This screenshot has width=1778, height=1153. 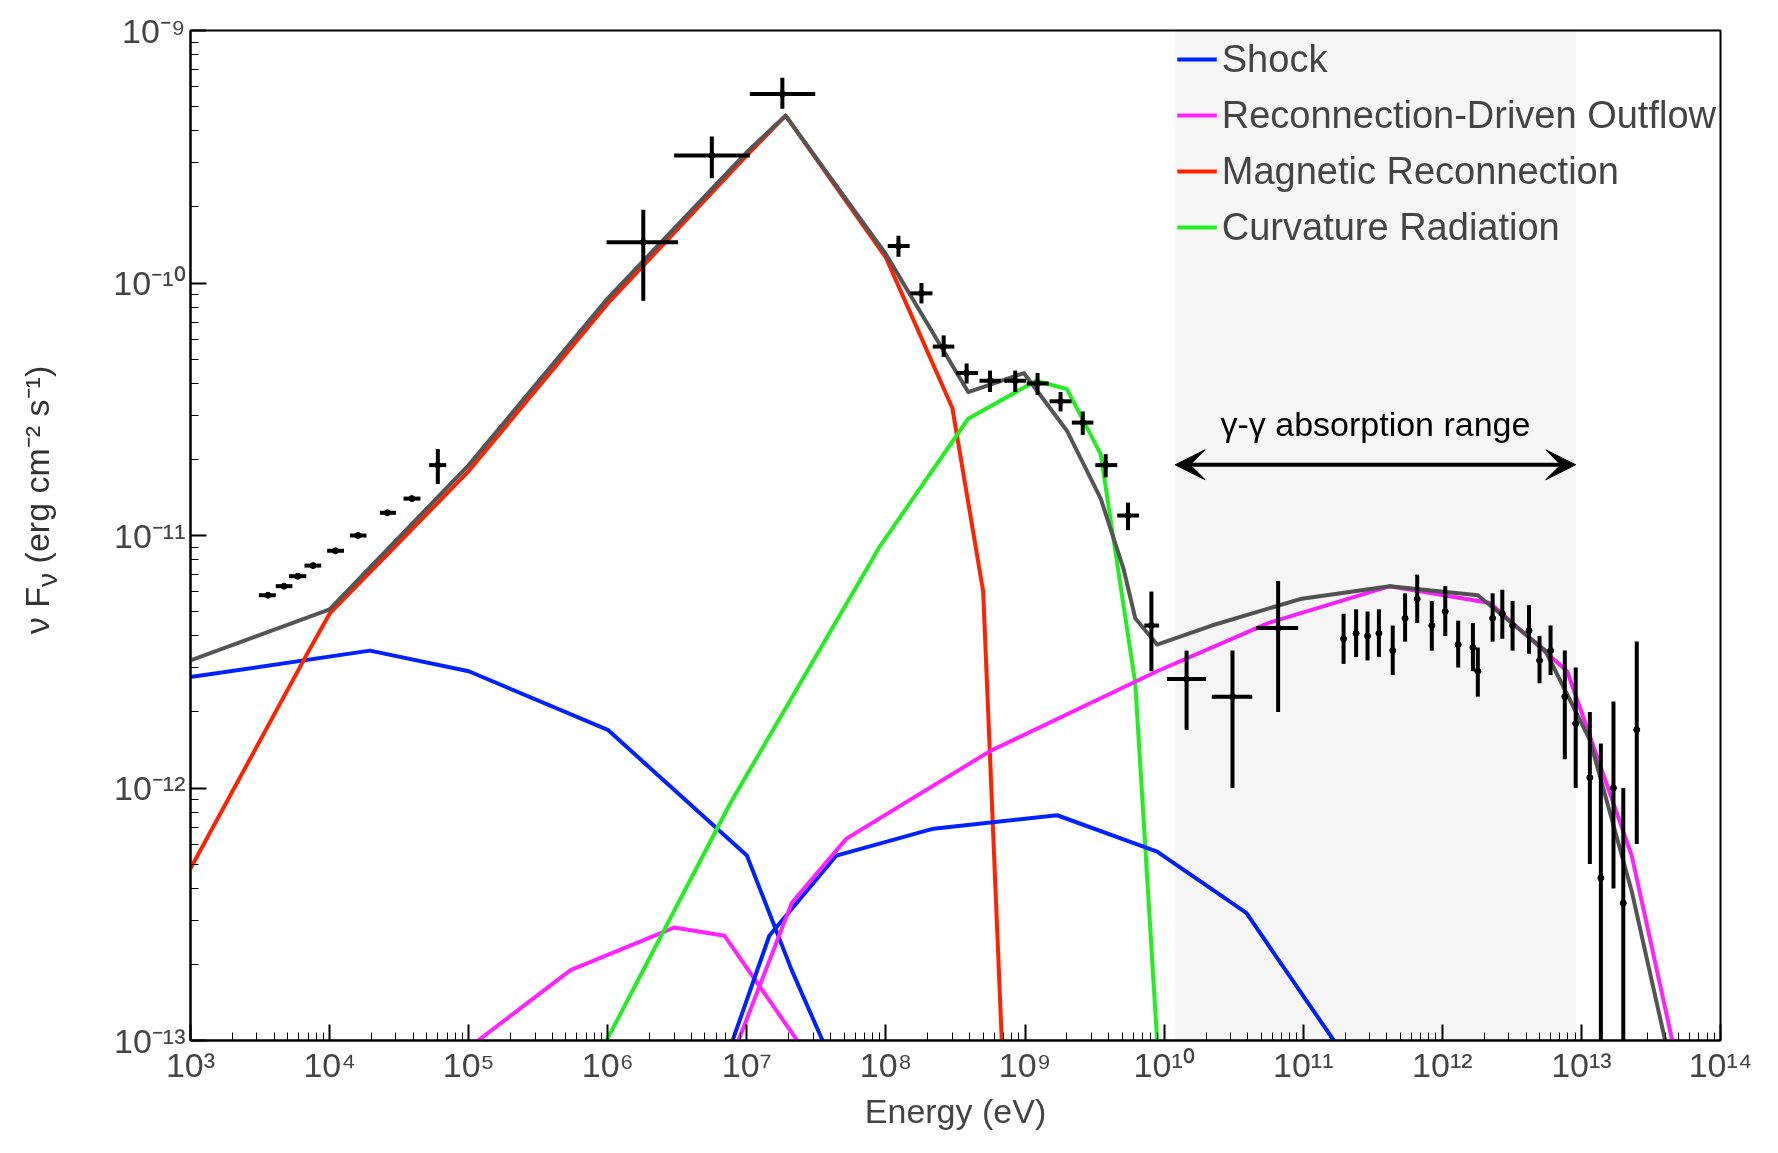 I want to click on x-tick-label: 10¹³, so click(x=1581, y=1064).